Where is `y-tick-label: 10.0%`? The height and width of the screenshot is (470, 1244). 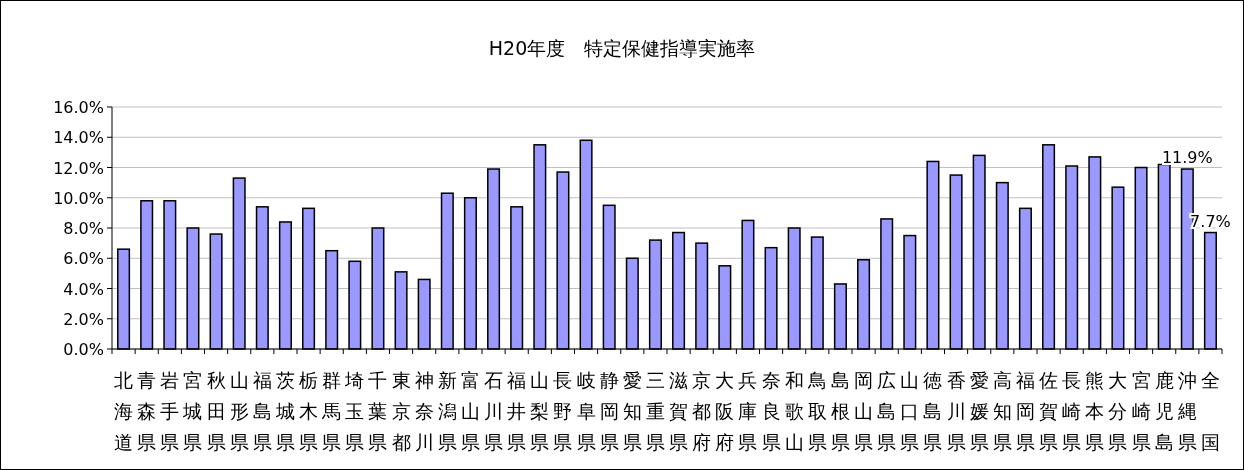
y-tick-label: 10.0% is located at coordinates (78, 198).